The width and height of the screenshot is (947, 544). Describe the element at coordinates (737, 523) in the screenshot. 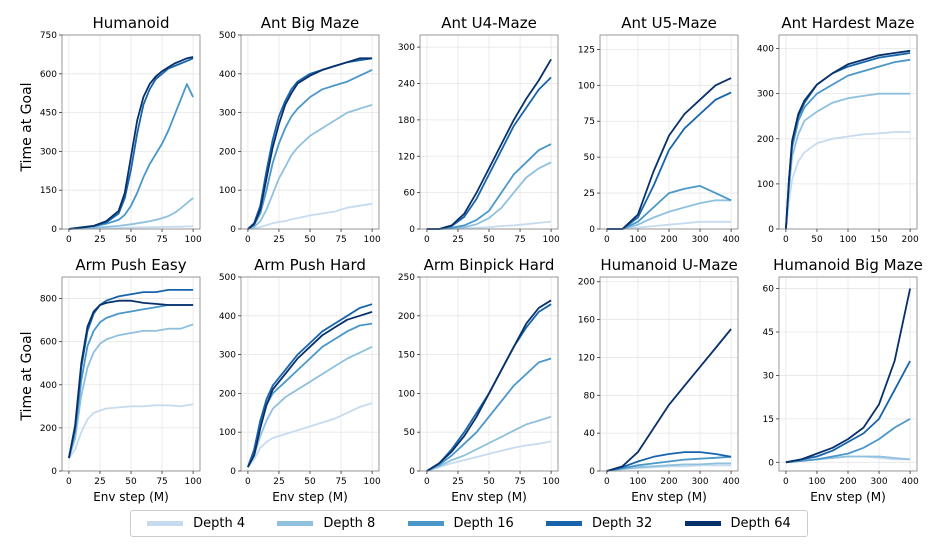

I see `legend-item-depth-64: Depth 64` at that location.